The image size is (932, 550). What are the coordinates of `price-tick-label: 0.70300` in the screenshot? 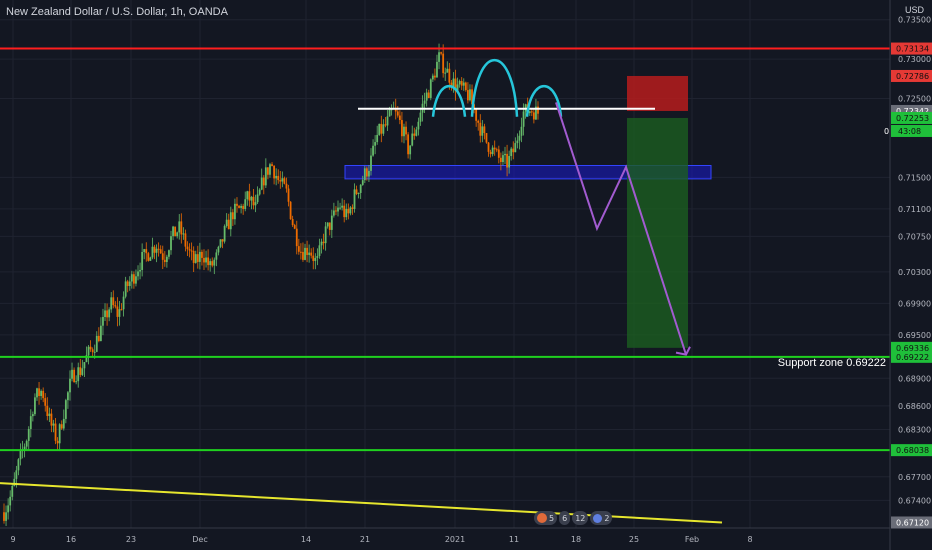 It's located at (914, 272).